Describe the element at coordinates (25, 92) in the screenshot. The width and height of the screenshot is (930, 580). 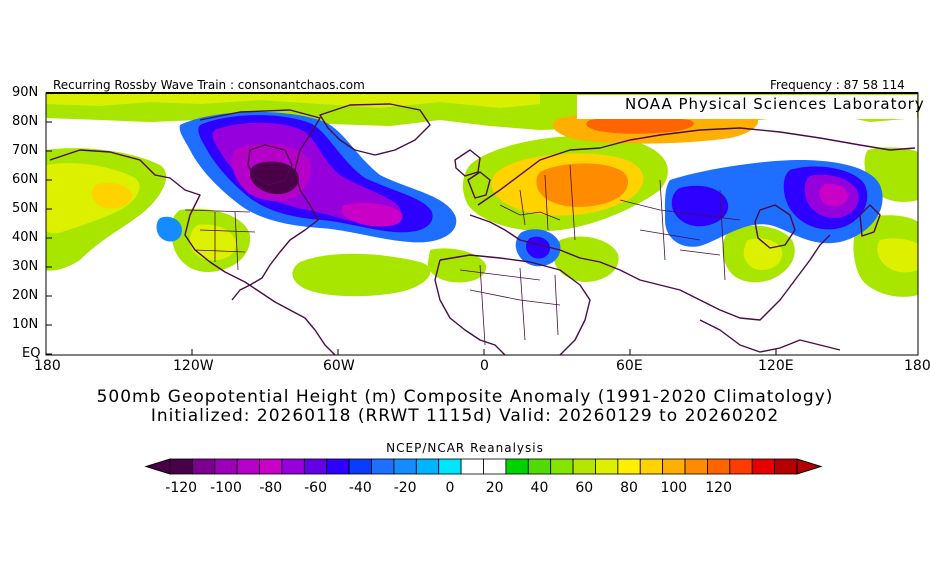
I see `lat-label-90n: 90N` at that location.